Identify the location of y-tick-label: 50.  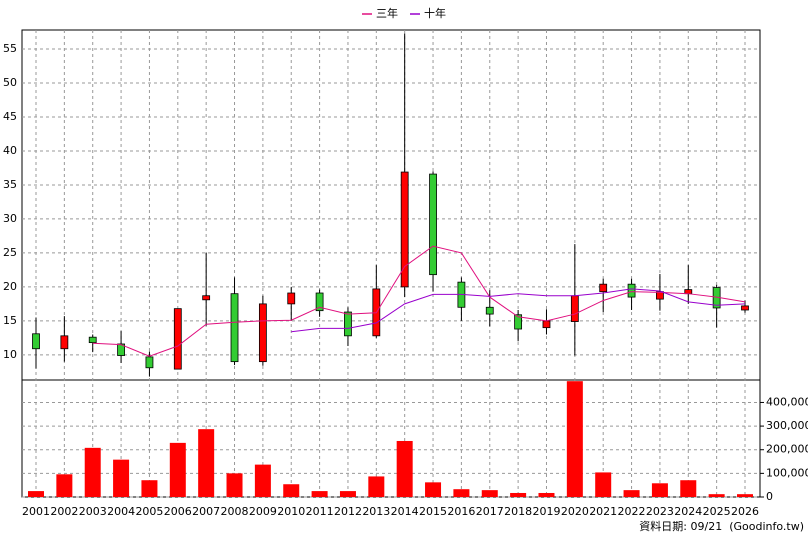
(10, 82).